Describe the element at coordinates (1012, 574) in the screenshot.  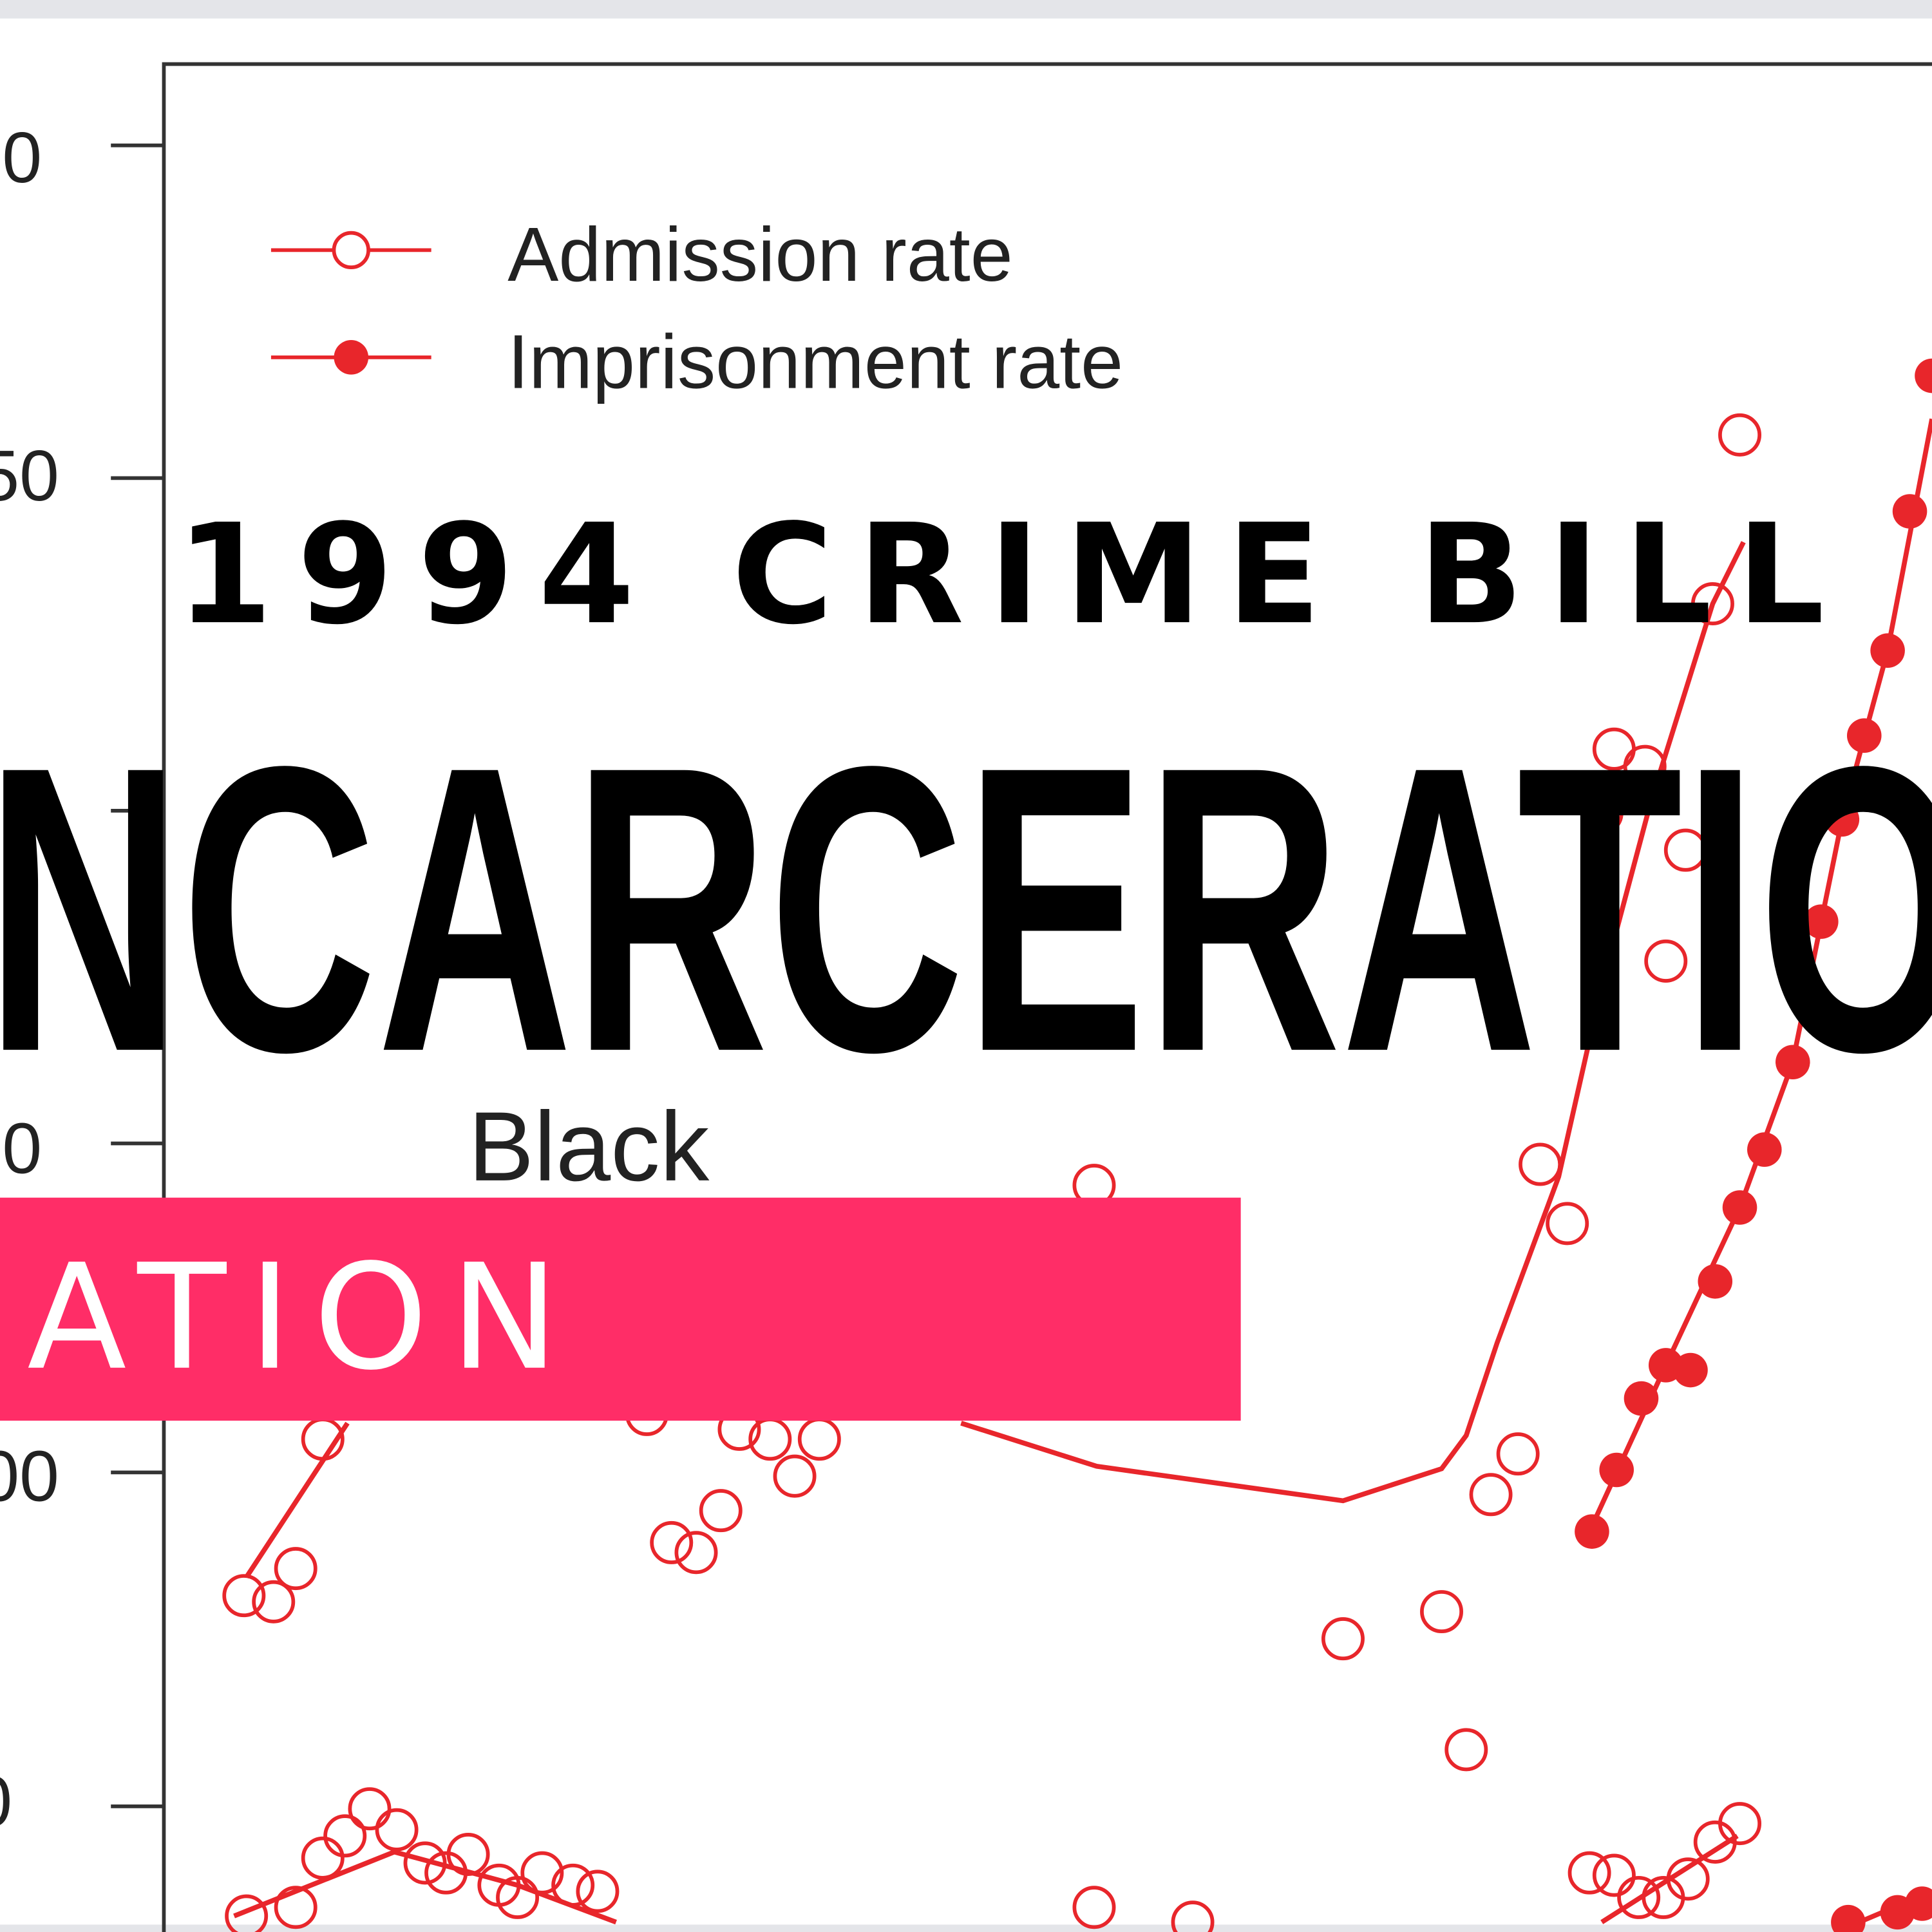
I see `kicker: 1994 CRIME BILL` at that location.